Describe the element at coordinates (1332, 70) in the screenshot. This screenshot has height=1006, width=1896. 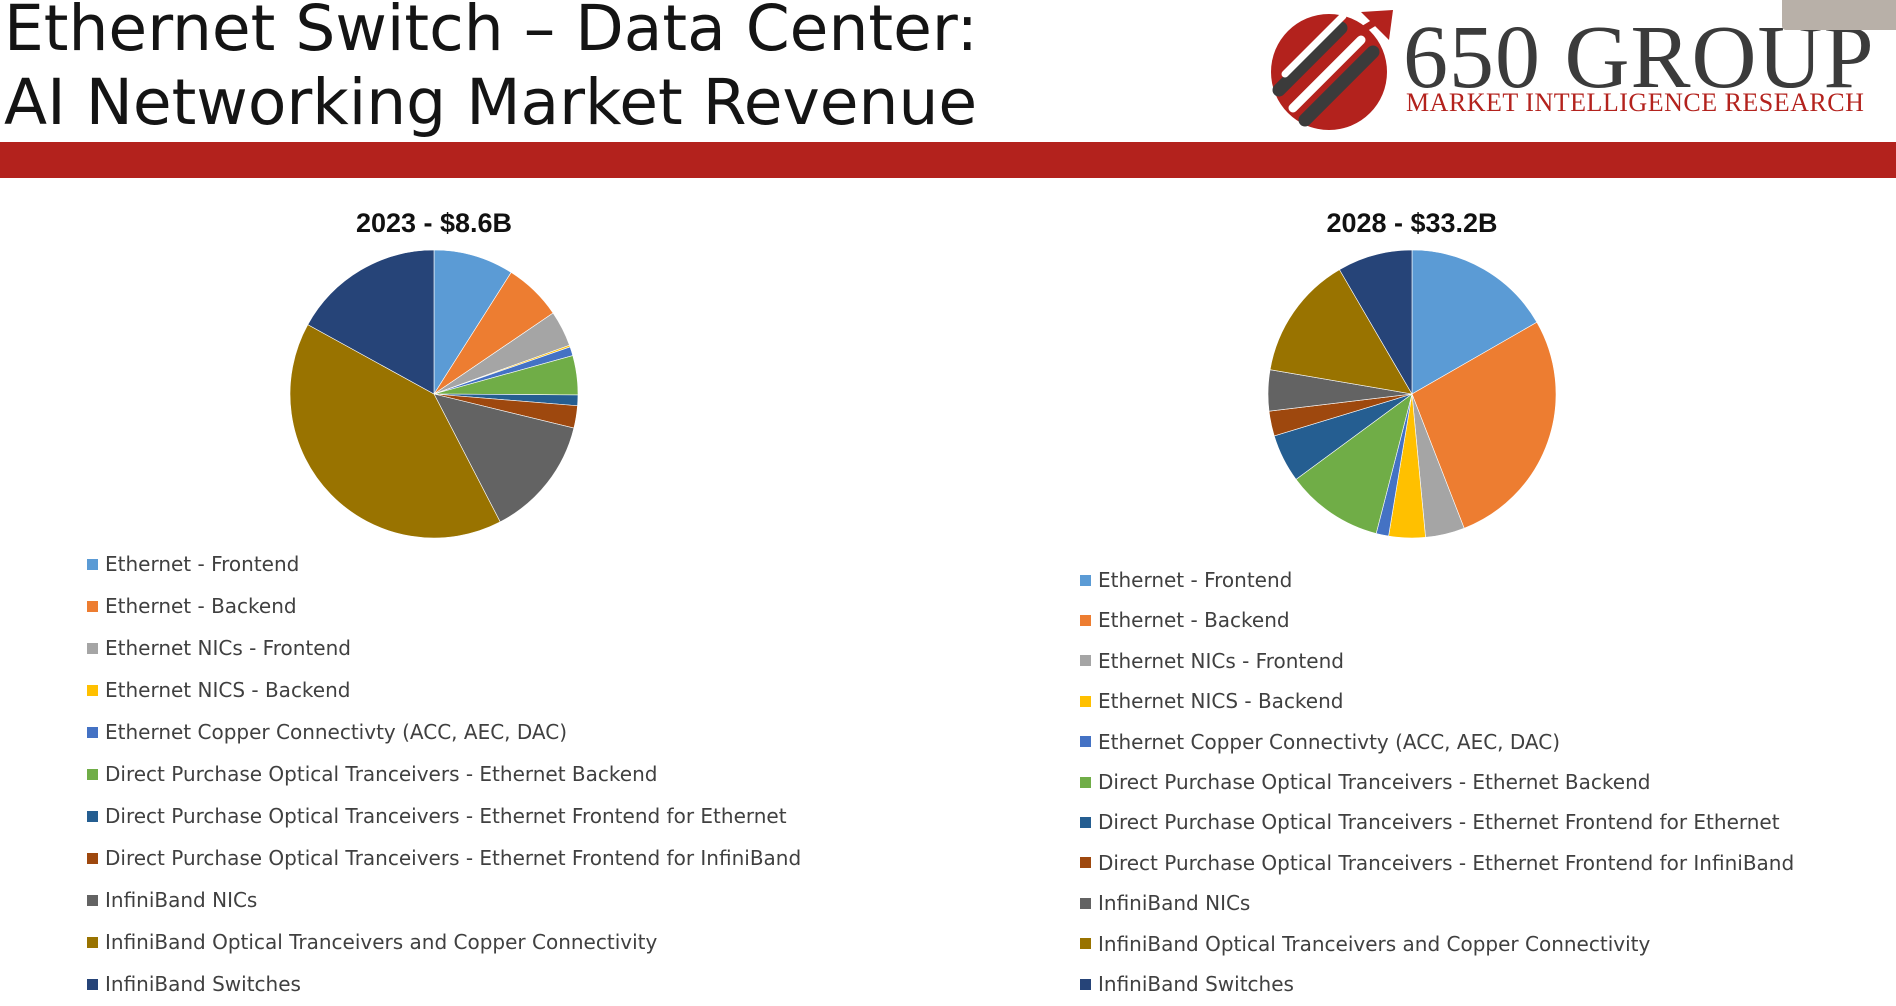
I see `logo-mark-icon` at that location.